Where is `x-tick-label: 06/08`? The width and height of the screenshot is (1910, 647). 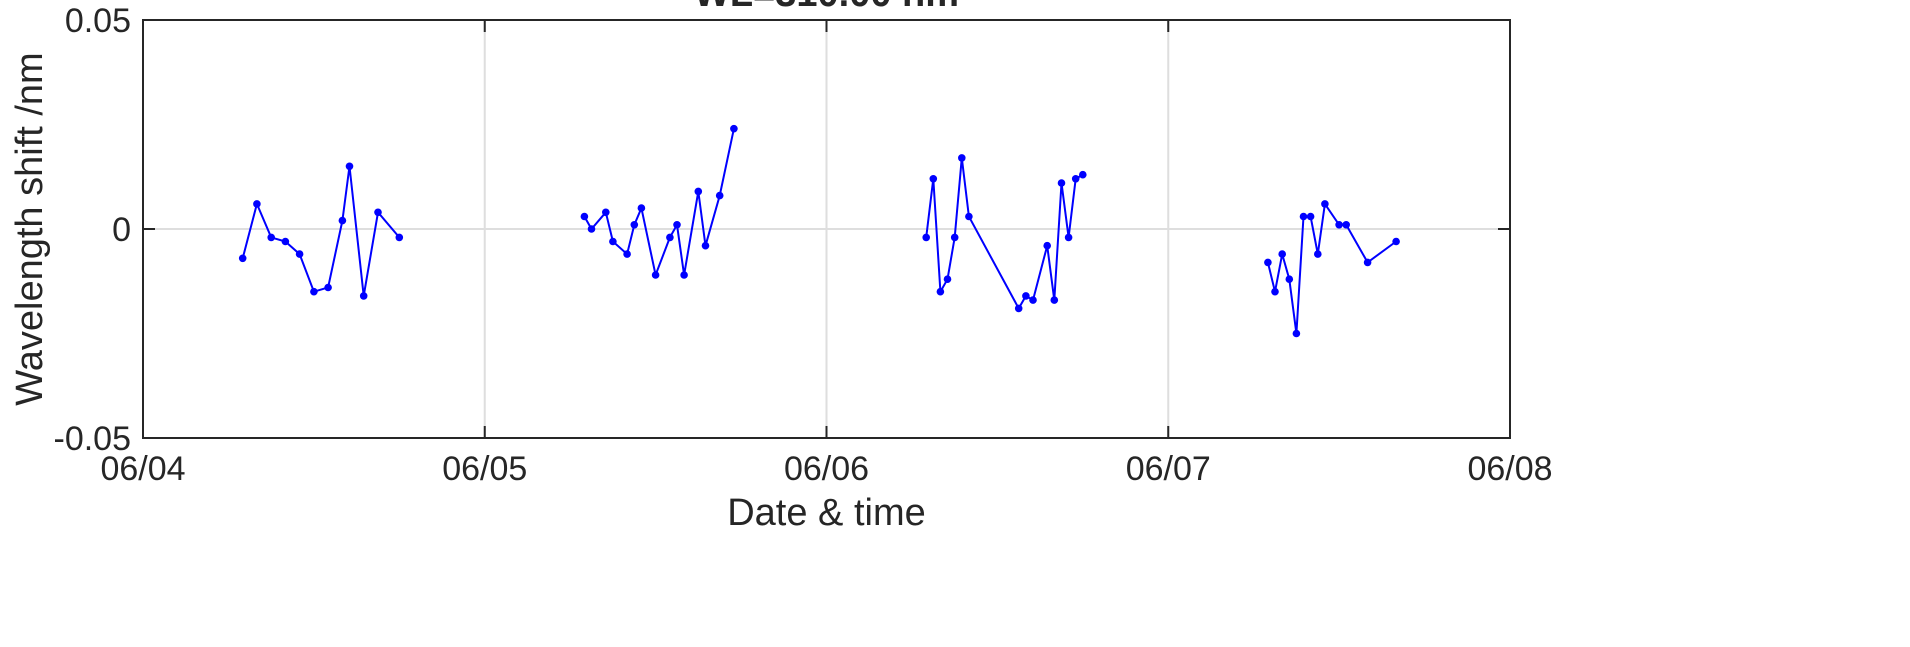 x-tick-label: 06/08 is located at coordinates (1509, 469).